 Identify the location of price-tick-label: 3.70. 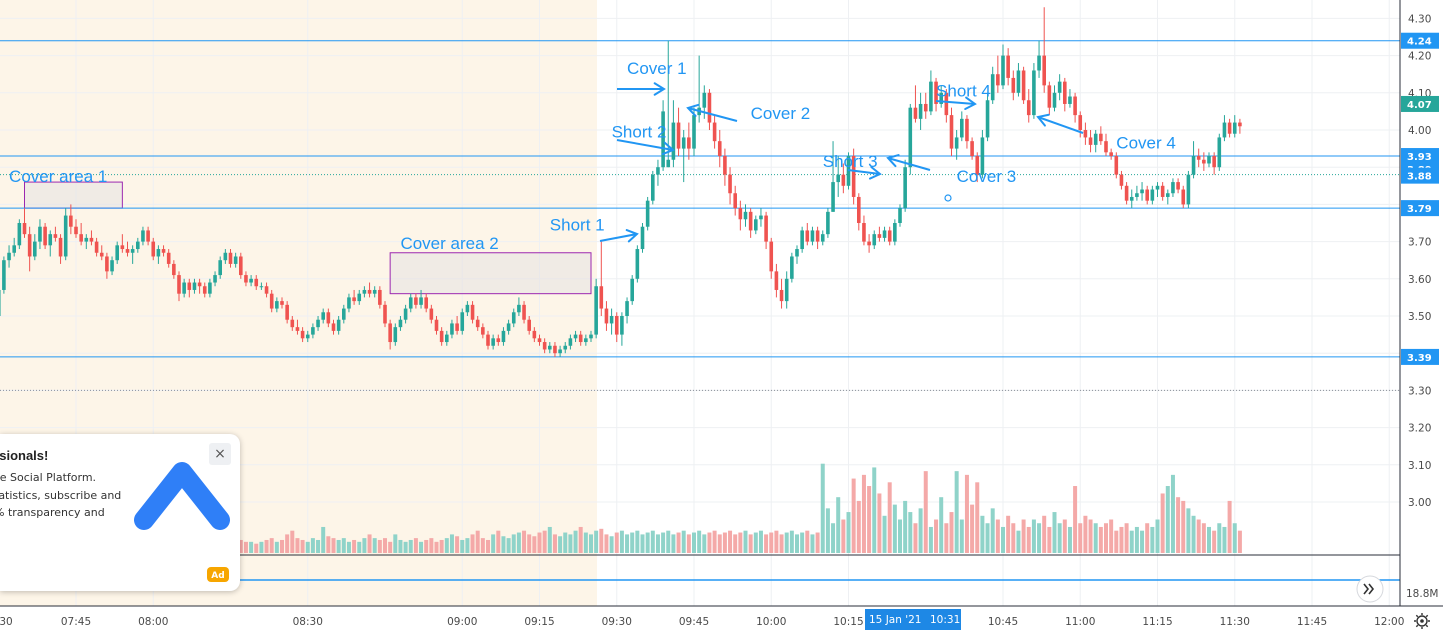
(1419, 243).